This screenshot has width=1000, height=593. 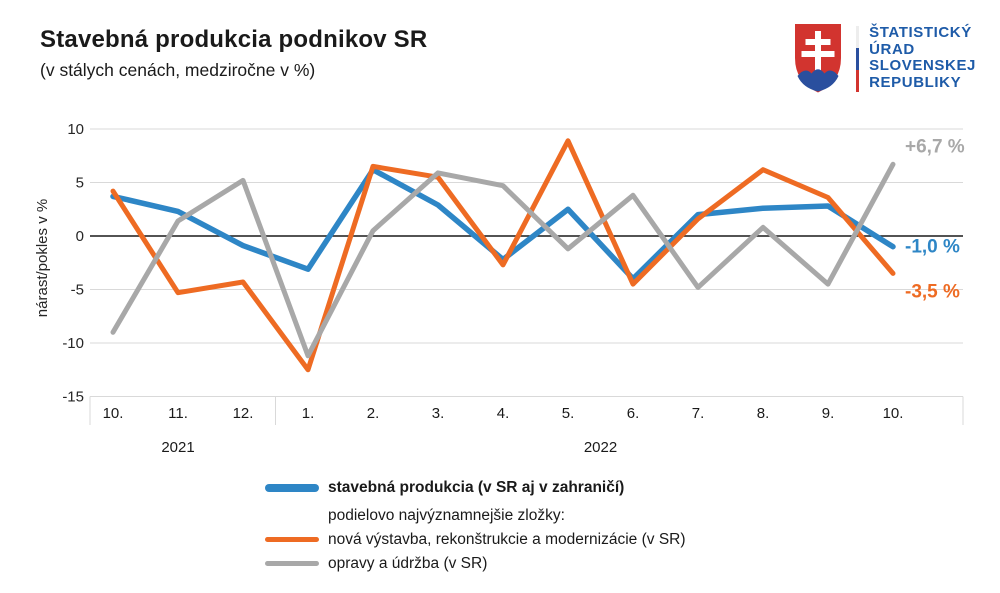 I want to click on y-axis-title: nárast/pokles v %, so click(x=42, y=258).